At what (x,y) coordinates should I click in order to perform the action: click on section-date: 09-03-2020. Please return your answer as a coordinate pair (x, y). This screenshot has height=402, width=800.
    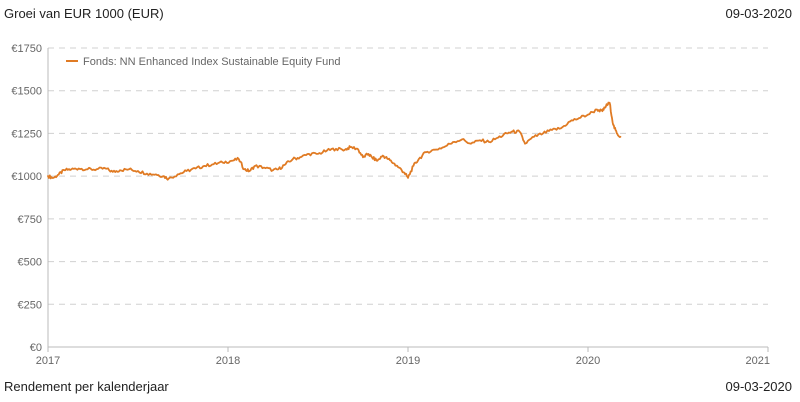
    Looking at the image, I should click on (759, 386).